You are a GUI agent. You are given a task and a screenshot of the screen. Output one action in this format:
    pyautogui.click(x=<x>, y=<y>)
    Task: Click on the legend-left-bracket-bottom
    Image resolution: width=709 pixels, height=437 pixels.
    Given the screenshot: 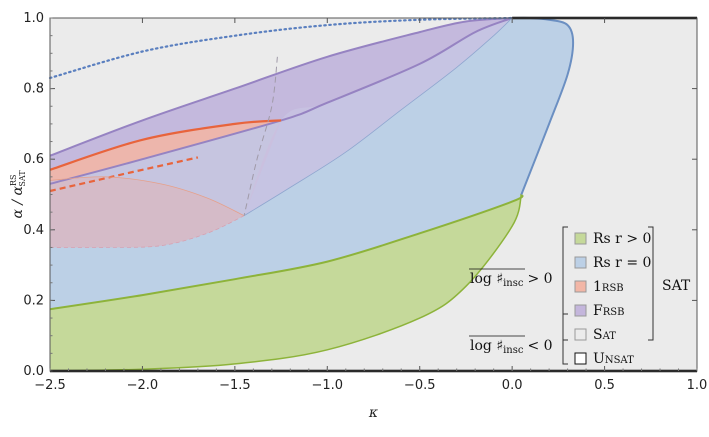 What is the action you would take?
    pyautogui.click(x=565, y=339)
    